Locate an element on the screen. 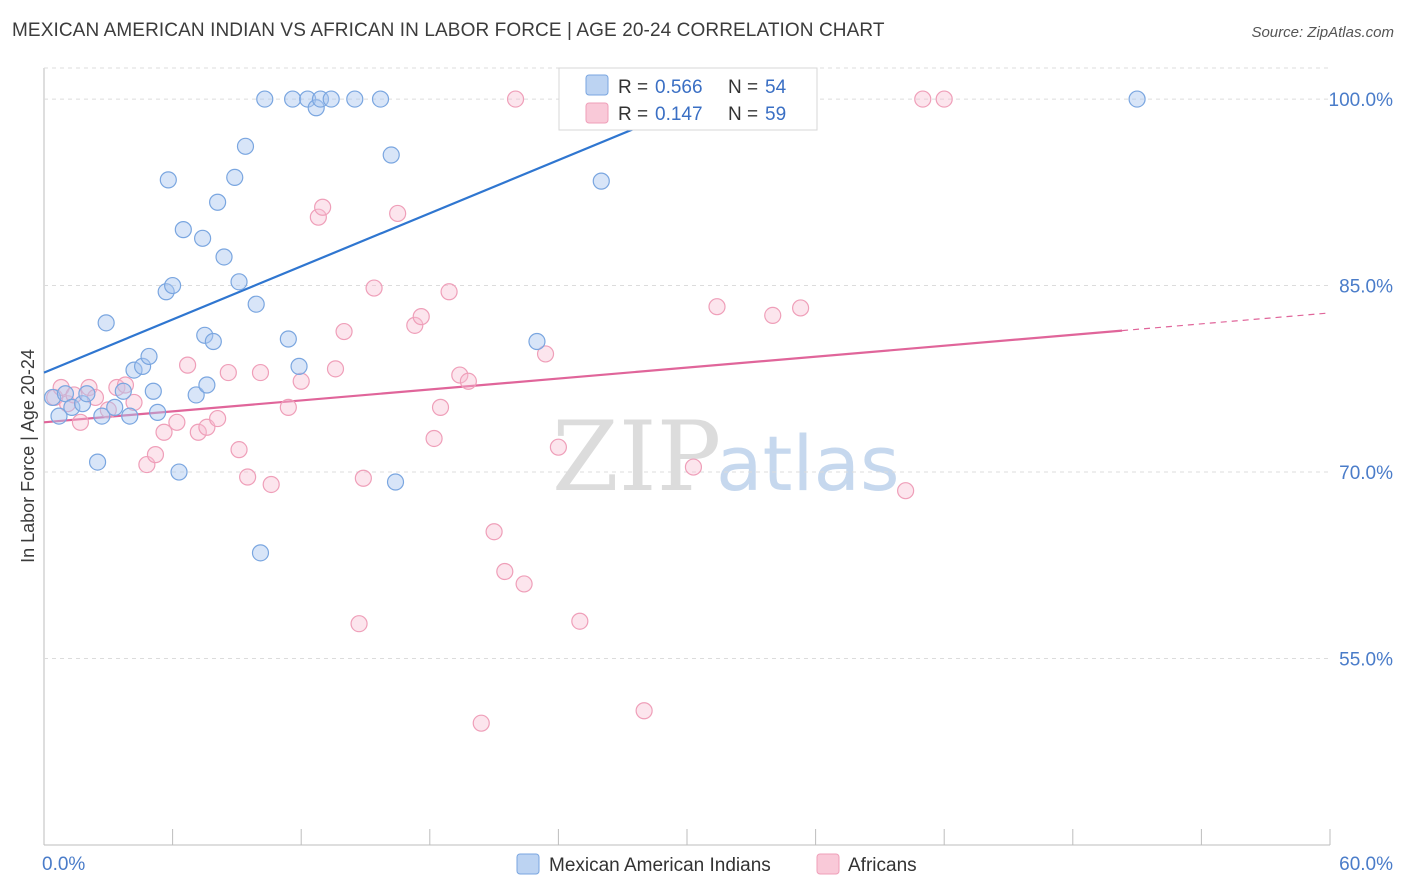 This screenshot has height=892, width=1406. legend-n-label-1: N = is located at coordinates (743, 87).